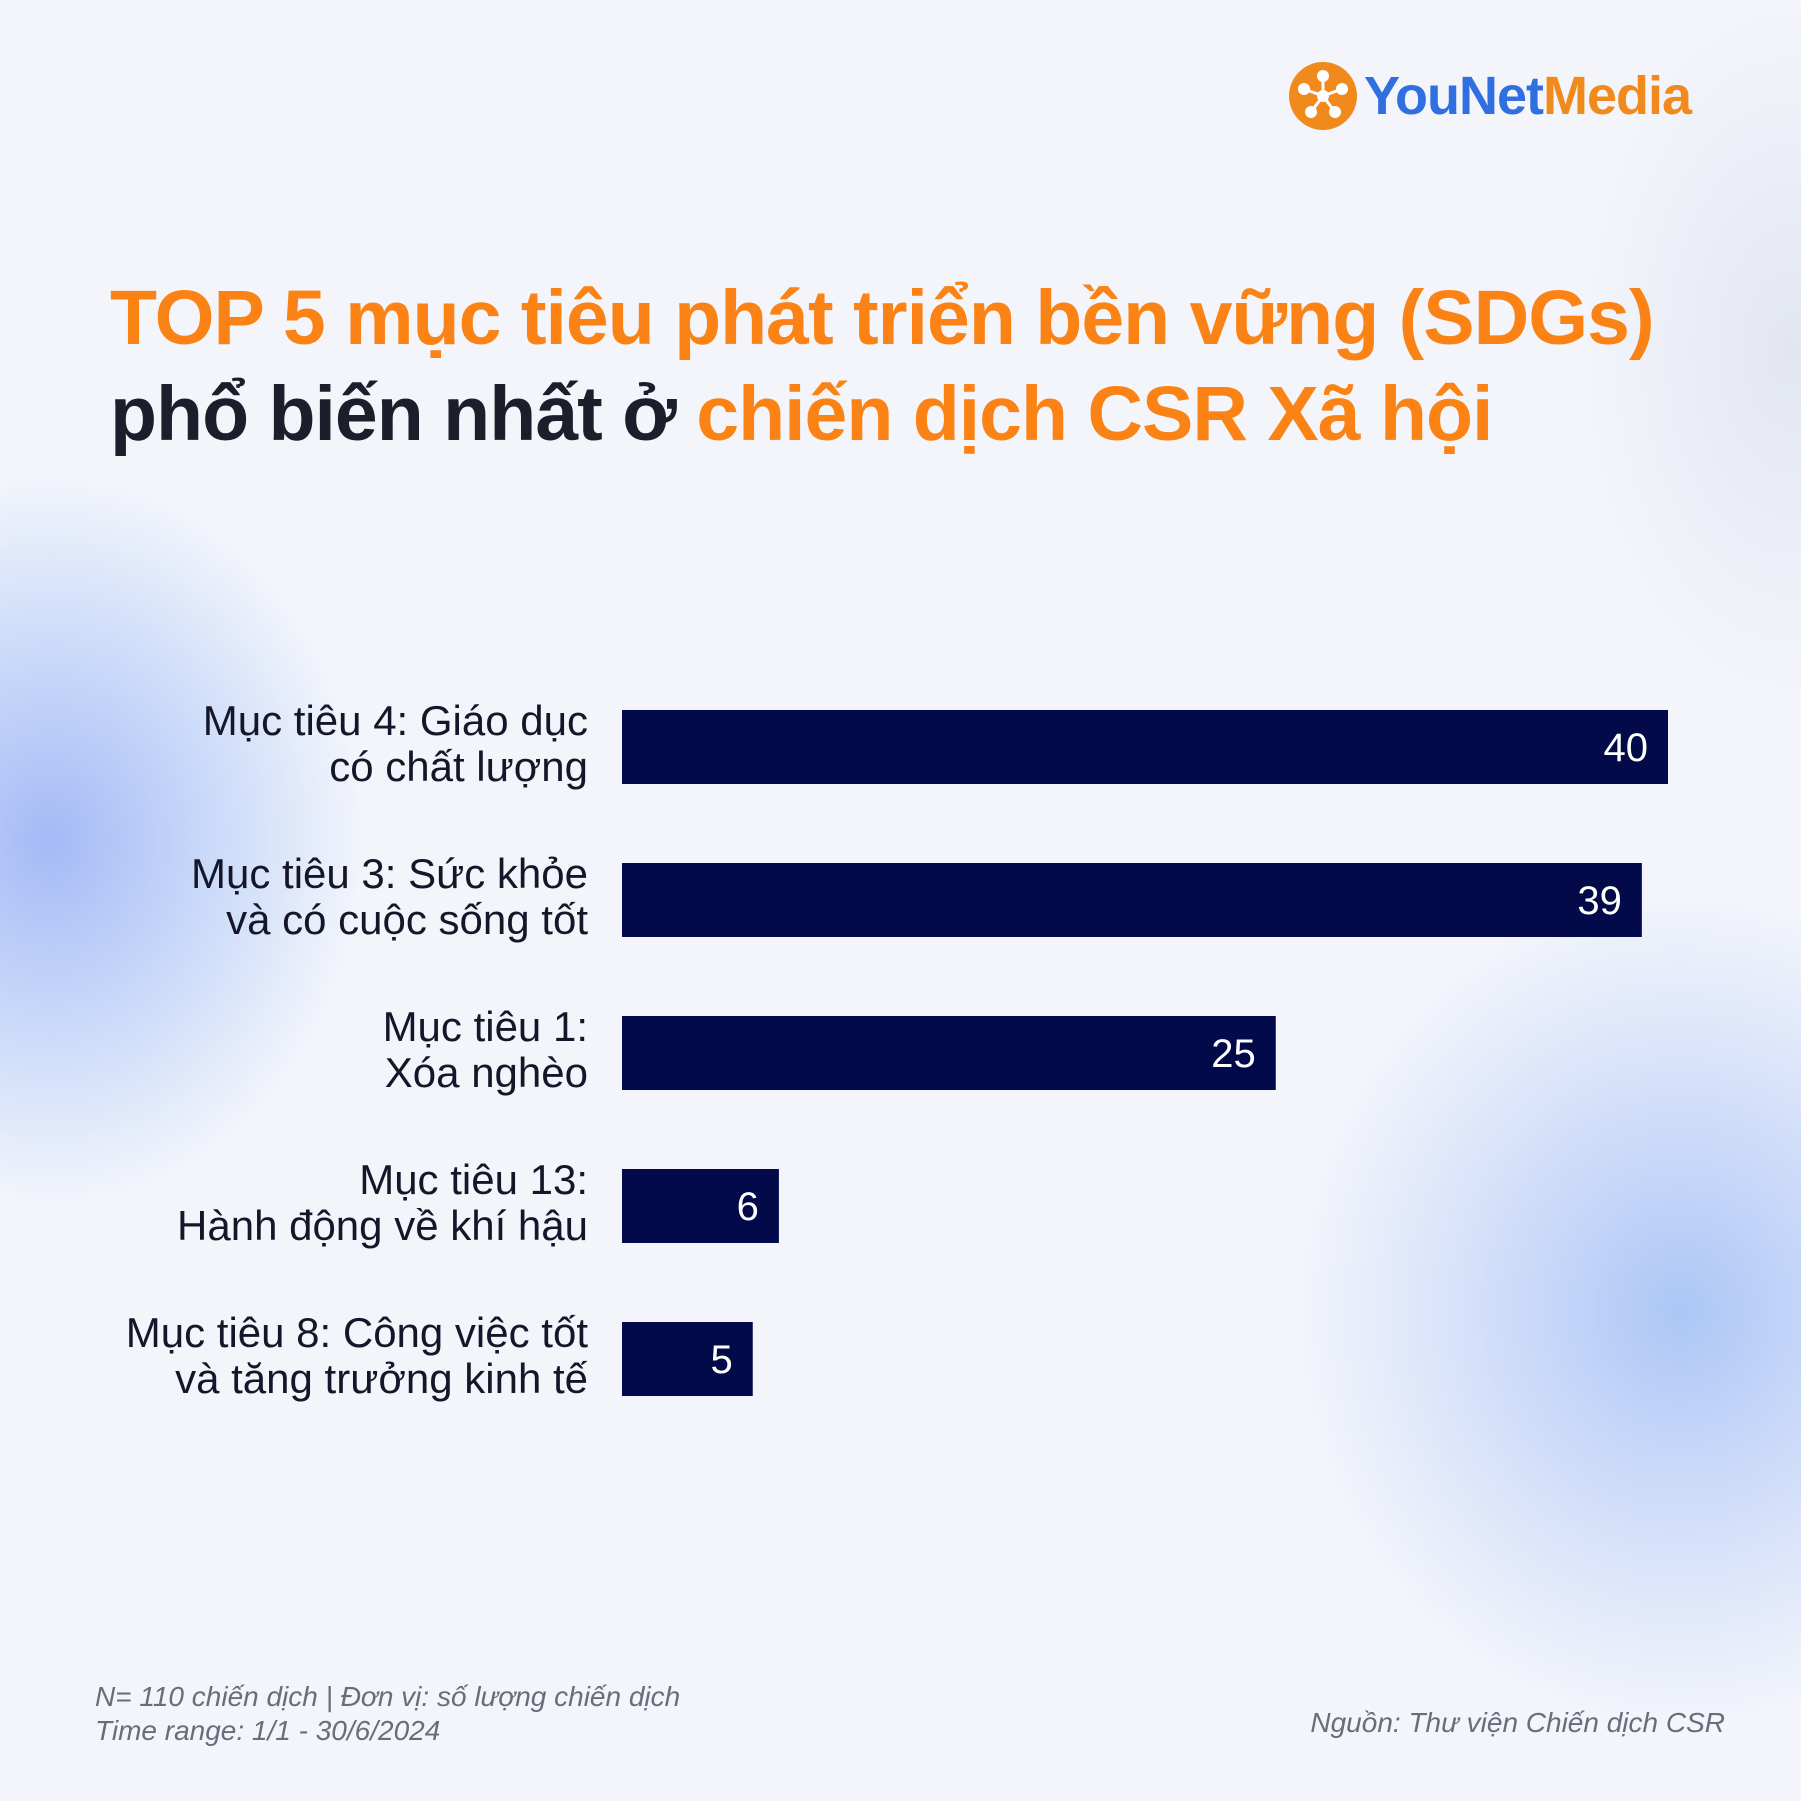 The image size is (1801, 1801). I want to click on bar-value-label-1: 40, so click(1626, 748).